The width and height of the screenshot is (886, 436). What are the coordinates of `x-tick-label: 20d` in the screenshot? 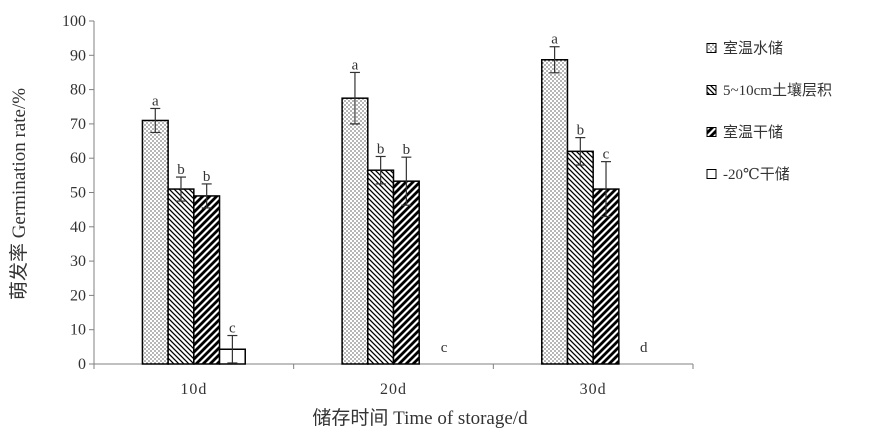 It's located at (393, 389).